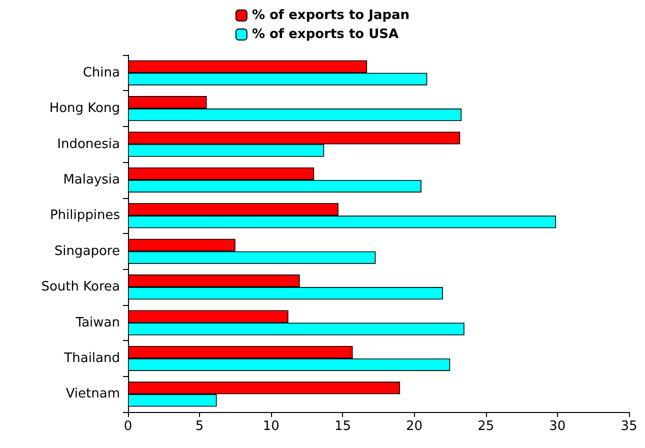 The width and height of the screenshot is (645, 448). Describe the element at coordinates (486, 426) in the screenshot. I see `x-tick-label: 25` at that location.